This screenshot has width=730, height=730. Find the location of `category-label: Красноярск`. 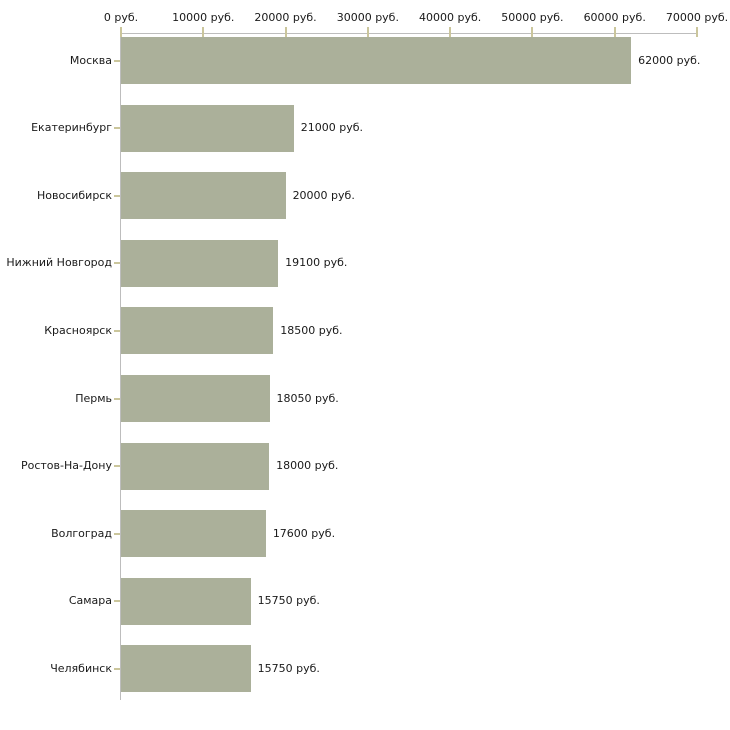

category-label: Красноярск is located at coordinates (78, 330).